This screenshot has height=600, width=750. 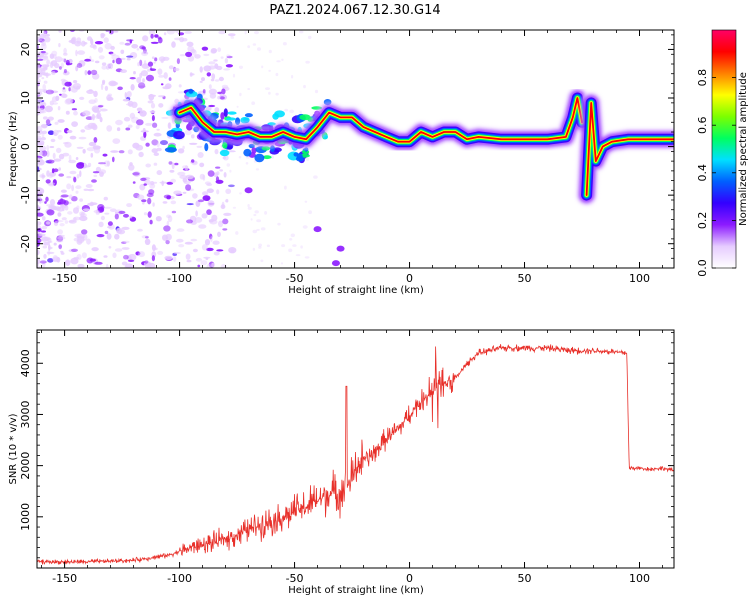 What do you see at coordinates (356, 590) in the screenshot?
I see `snr-x-axis-label: Height of straight line (km)` at bounding box center [356, 590].